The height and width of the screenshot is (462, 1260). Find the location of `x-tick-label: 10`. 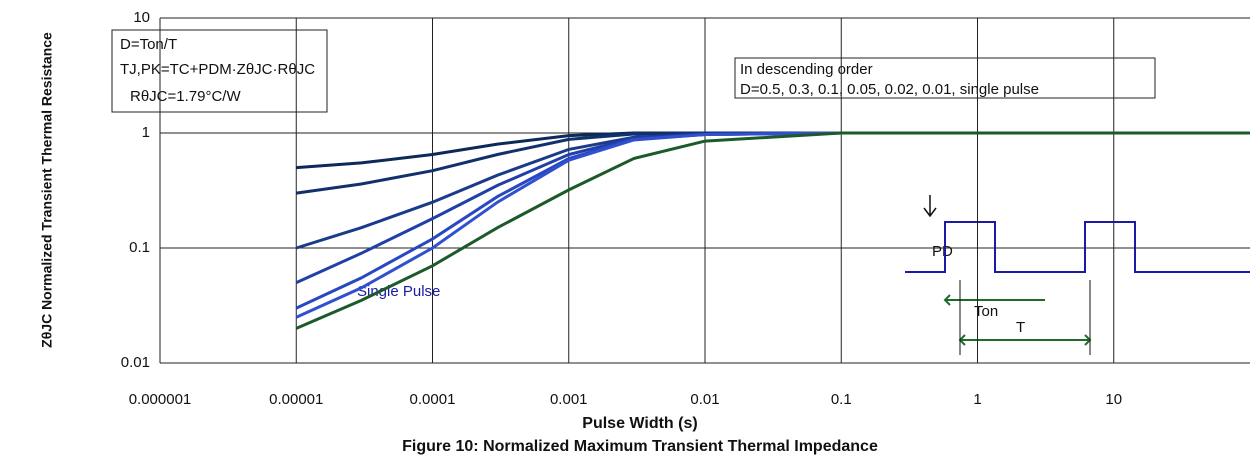

x-tick-label: 10 is located at coordinates (1113, 399).